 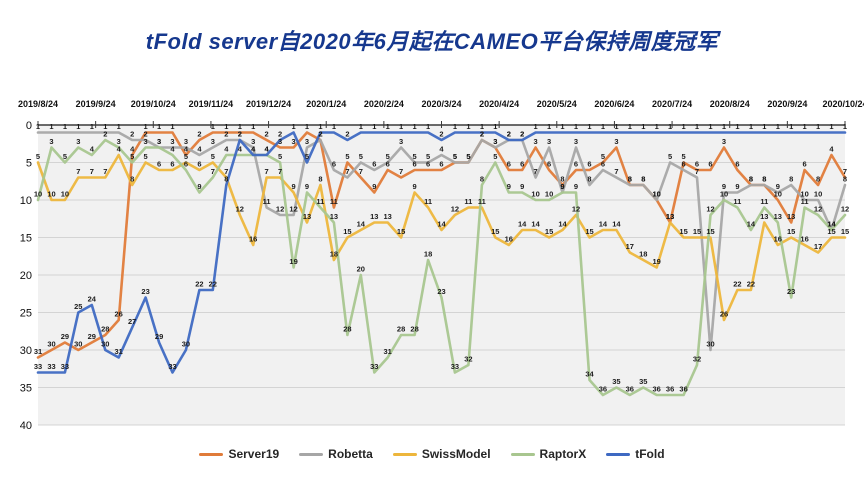 What do you see at coordinates (670, 216) in the screenshot?
I see `svg-text: 13` at bounding box center [670, 216].